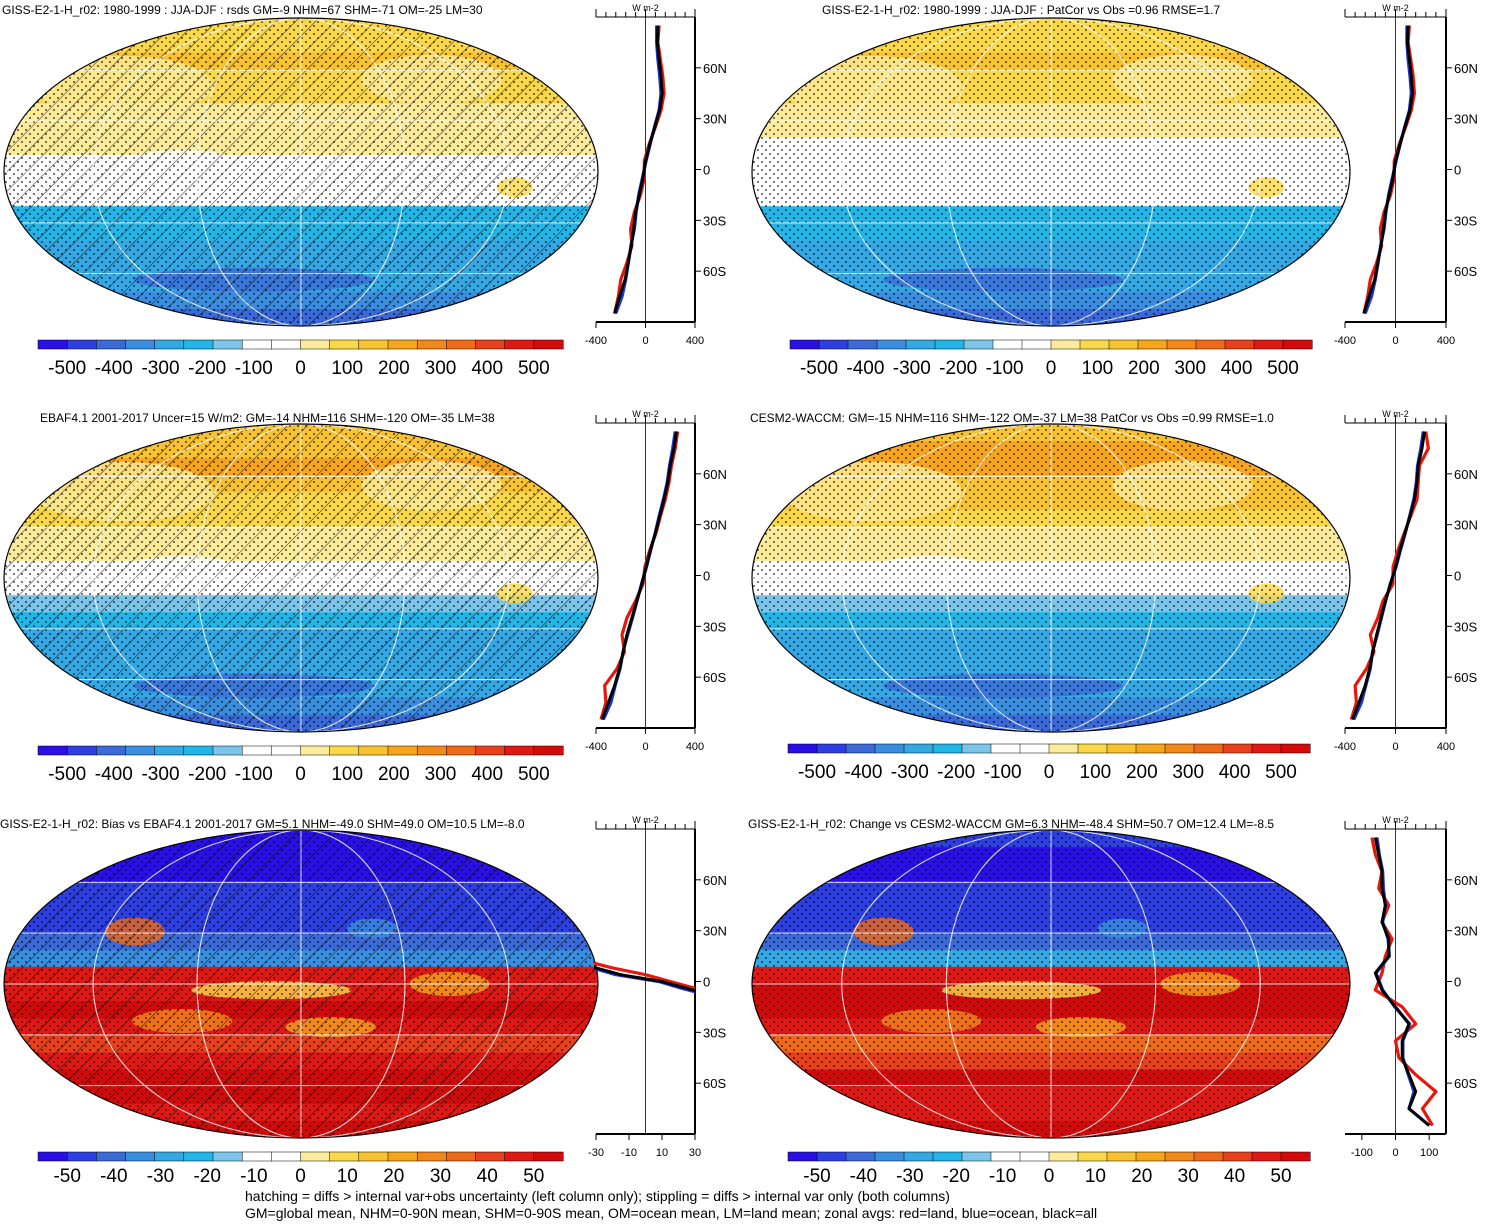 This screenshot has height=1224, width=1490. What do you see at coordinates (1280, 1176) in the screenshot?
I see `colorbar-tick-label: 50` at bounding box center [1280, 1176].